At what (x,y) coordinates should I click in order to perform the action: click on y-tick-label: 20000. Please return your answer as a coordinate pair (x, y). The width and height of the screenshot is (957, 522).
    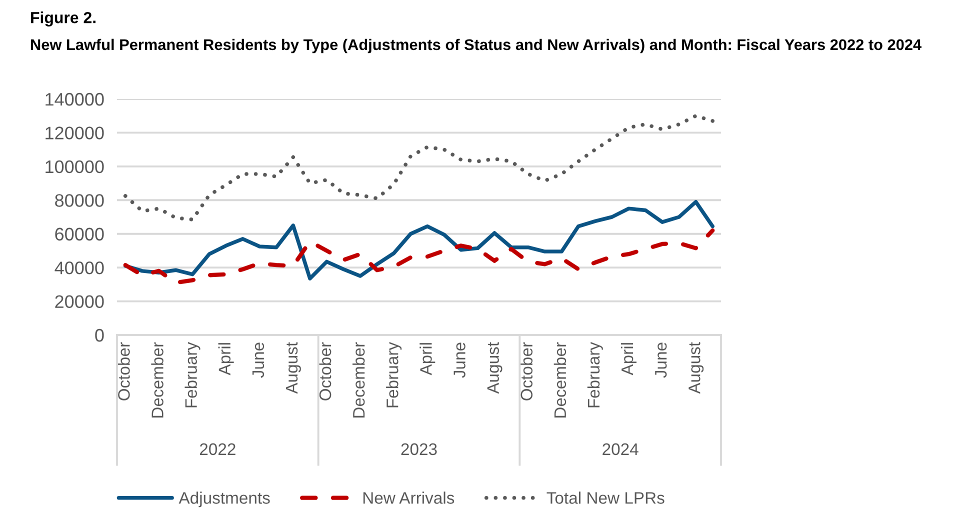
    Looking at the image, I should click on (79, 301).